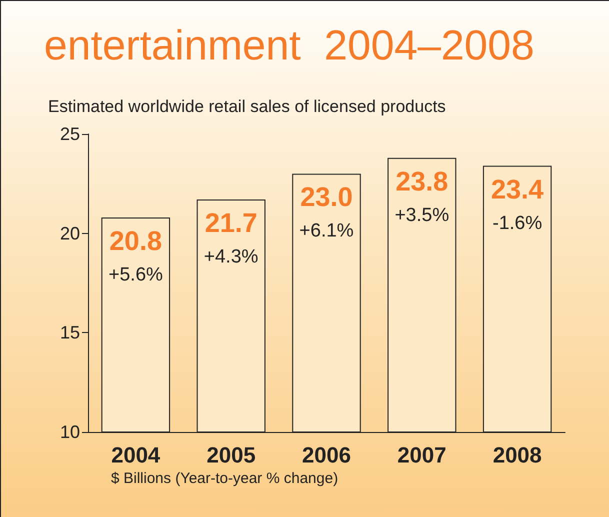  Describe the element at coordinates (70, 432) in the screenshot. I see `y-tick-label: 10` at that location.